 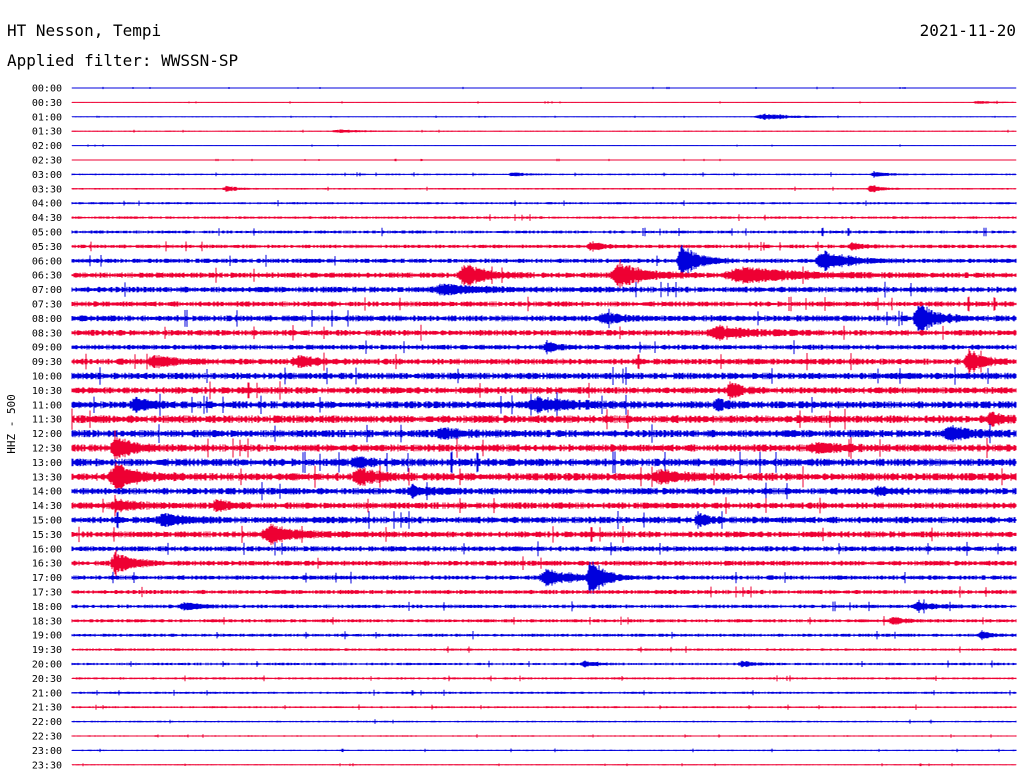 What do you see at coordinates (47, 420) in the screenshot?
I see `tick-label-1130: 11:30` at bounding box center [47, 420].